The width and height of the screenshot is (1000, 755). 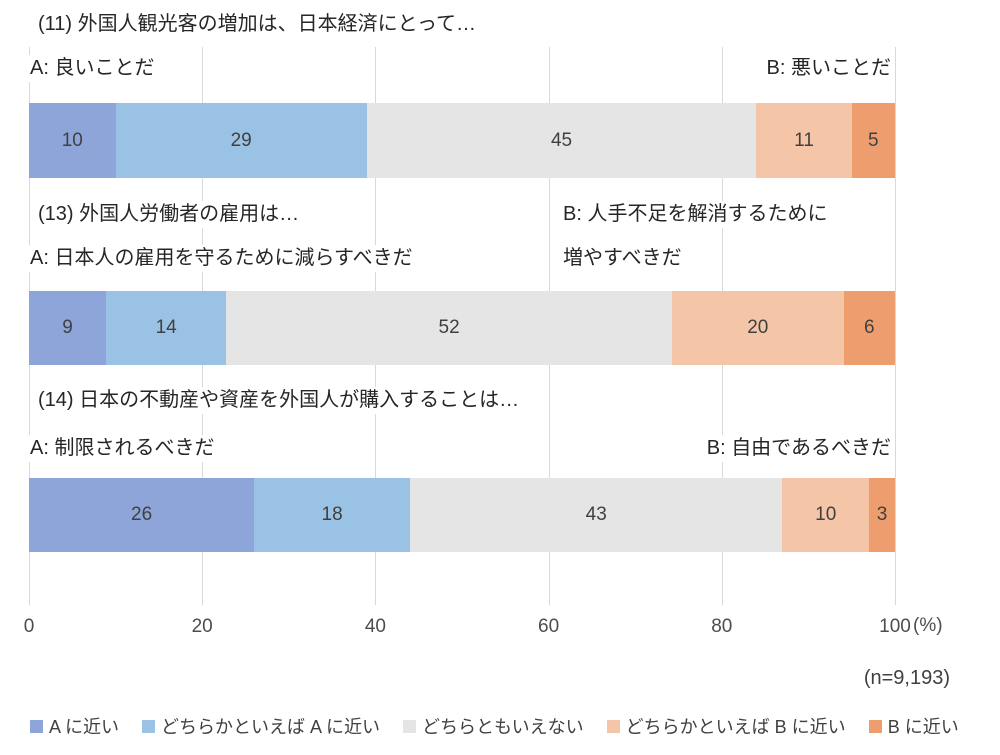 I want to click on x-tick-label-60: 60, so click(x=549, y=626).